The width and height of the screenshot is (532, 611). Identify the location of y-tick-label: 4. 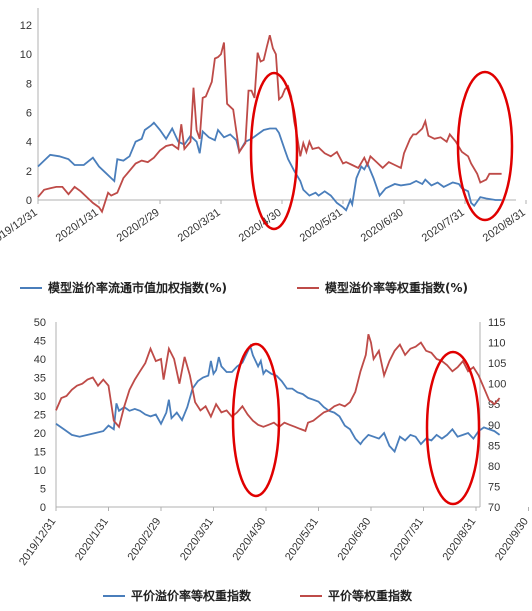
(29, 143).